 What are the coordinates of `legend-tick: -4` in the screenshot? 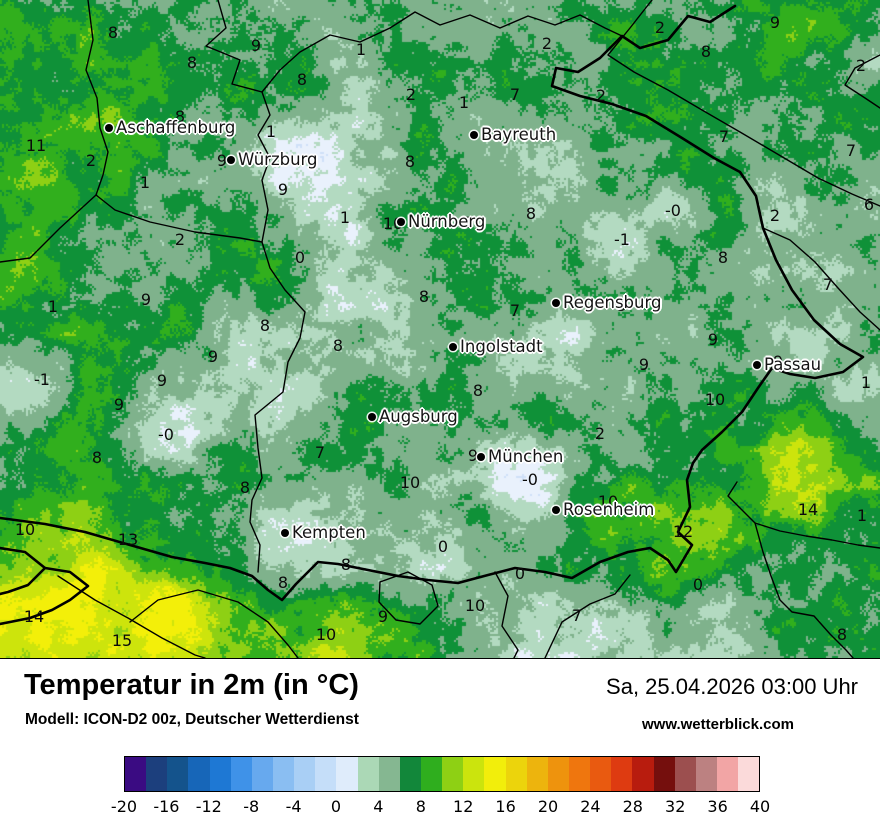 It's located at (293, 806).